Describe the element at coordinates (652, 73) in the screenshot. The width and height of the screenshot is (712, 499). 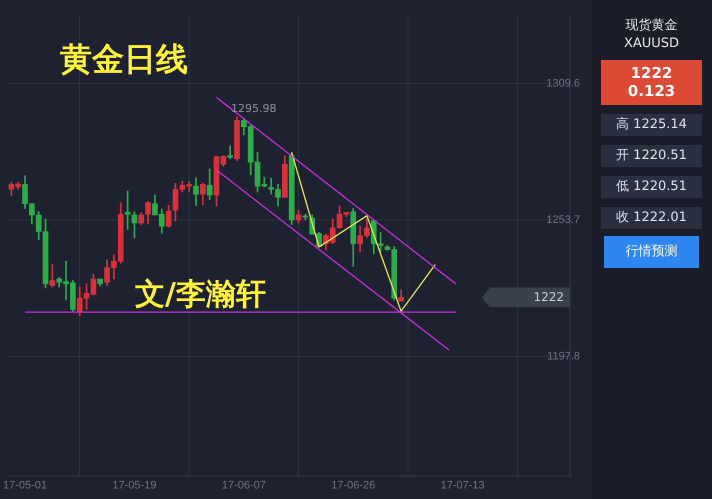
I see `text: 1222` at that location.